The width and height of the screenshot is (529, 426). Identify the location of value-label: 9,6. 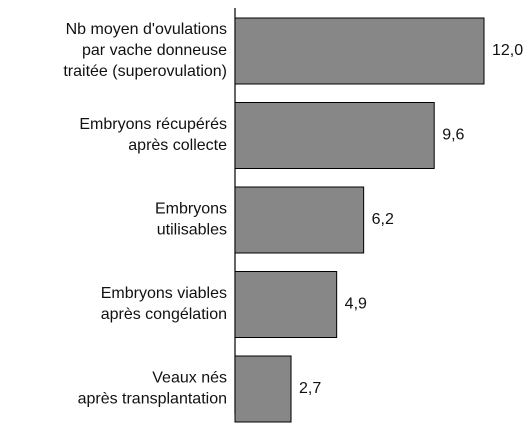
(453, 135).